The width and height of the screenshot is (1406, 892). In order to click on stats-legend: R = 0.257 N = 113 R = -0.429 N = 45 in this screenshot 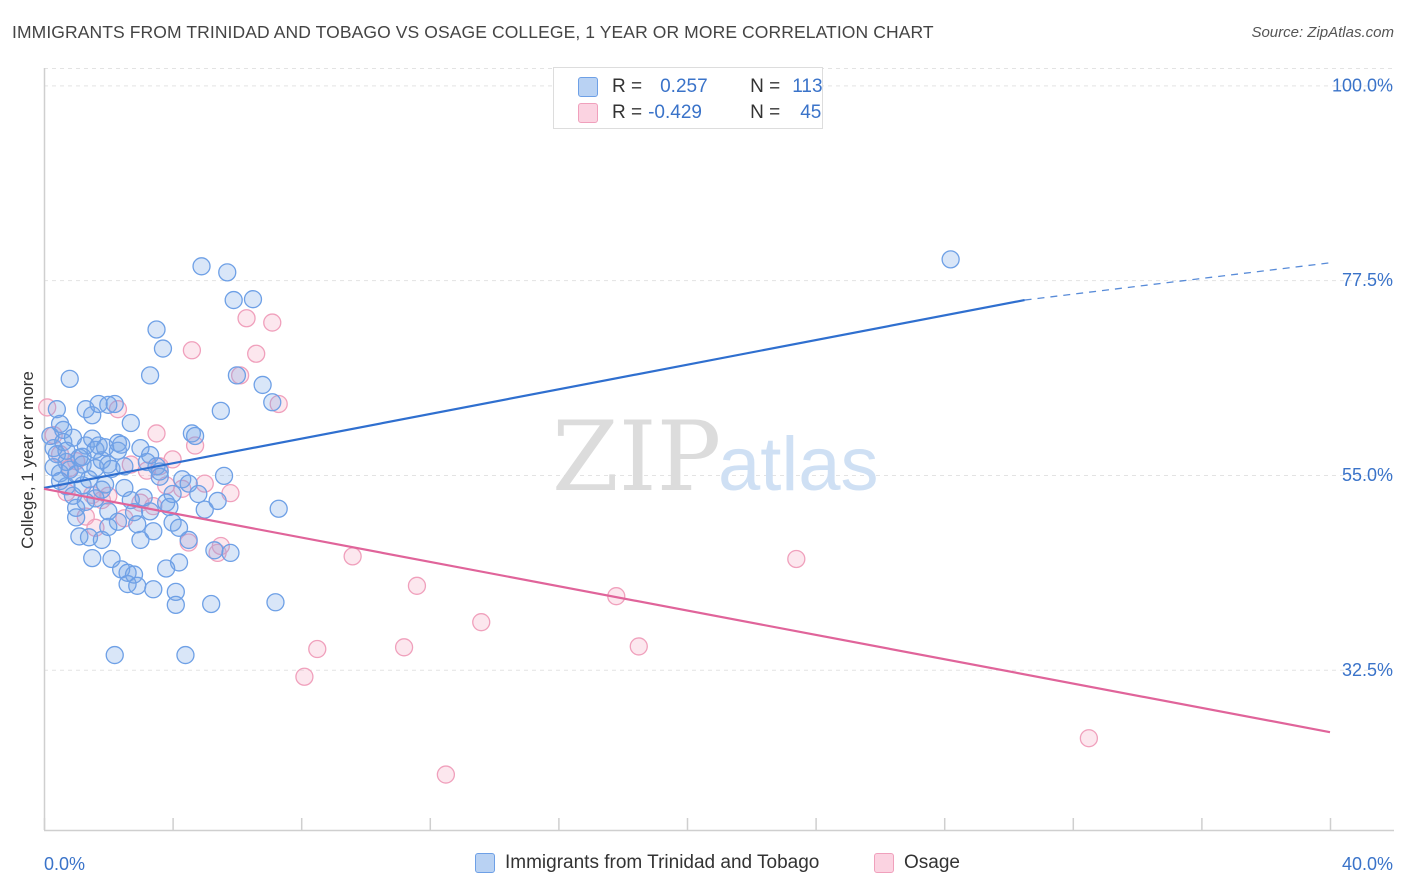, I will do `click(688, 98)`.